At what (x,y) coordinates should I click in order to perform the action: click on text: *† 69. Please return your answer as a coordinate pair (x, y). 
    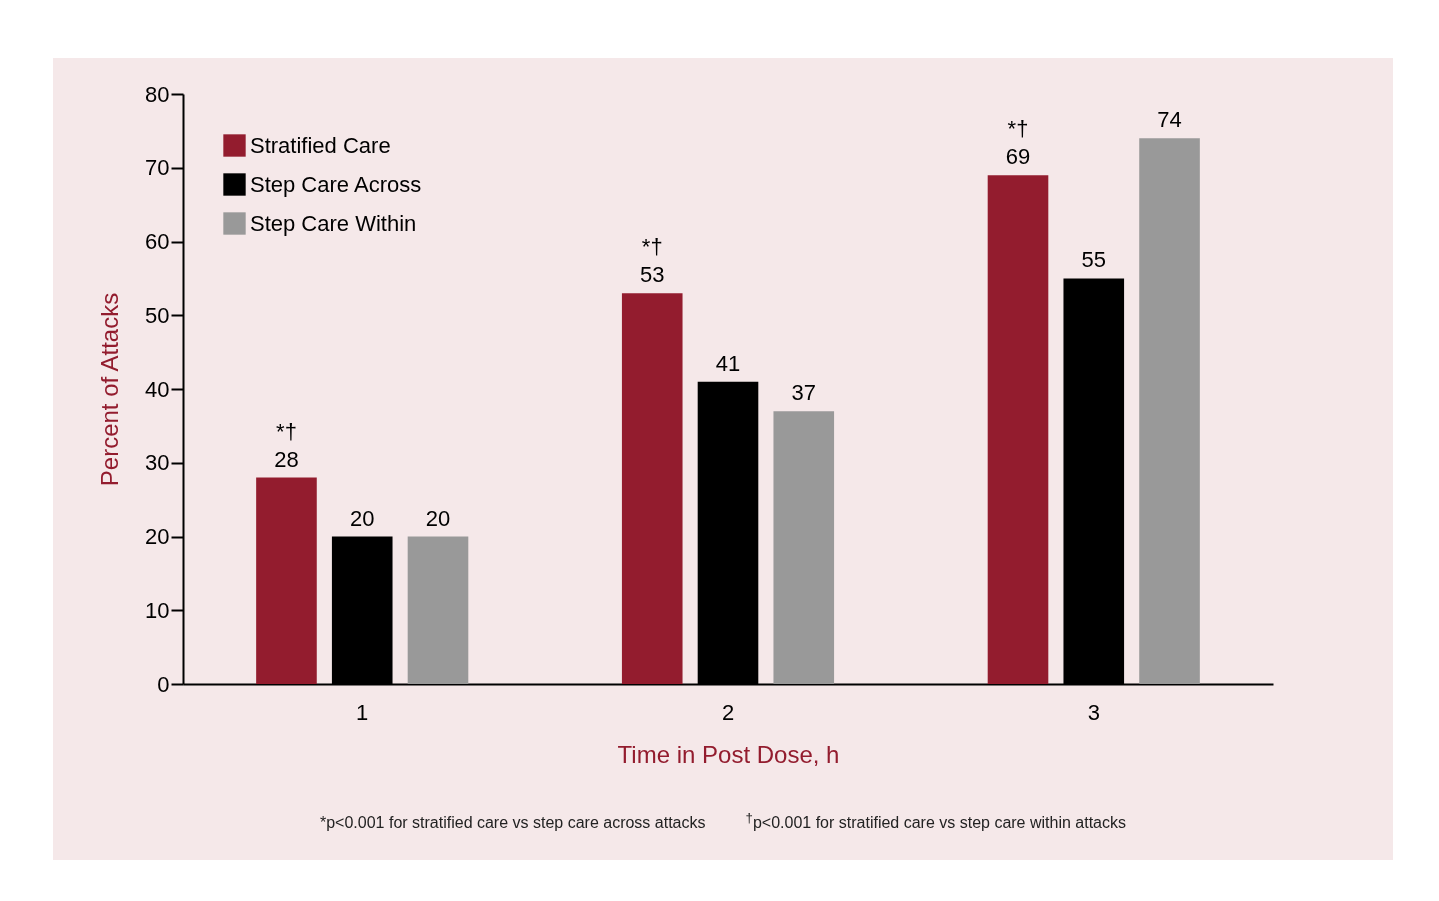
    Looking at the image, I should click on (1018, 143).